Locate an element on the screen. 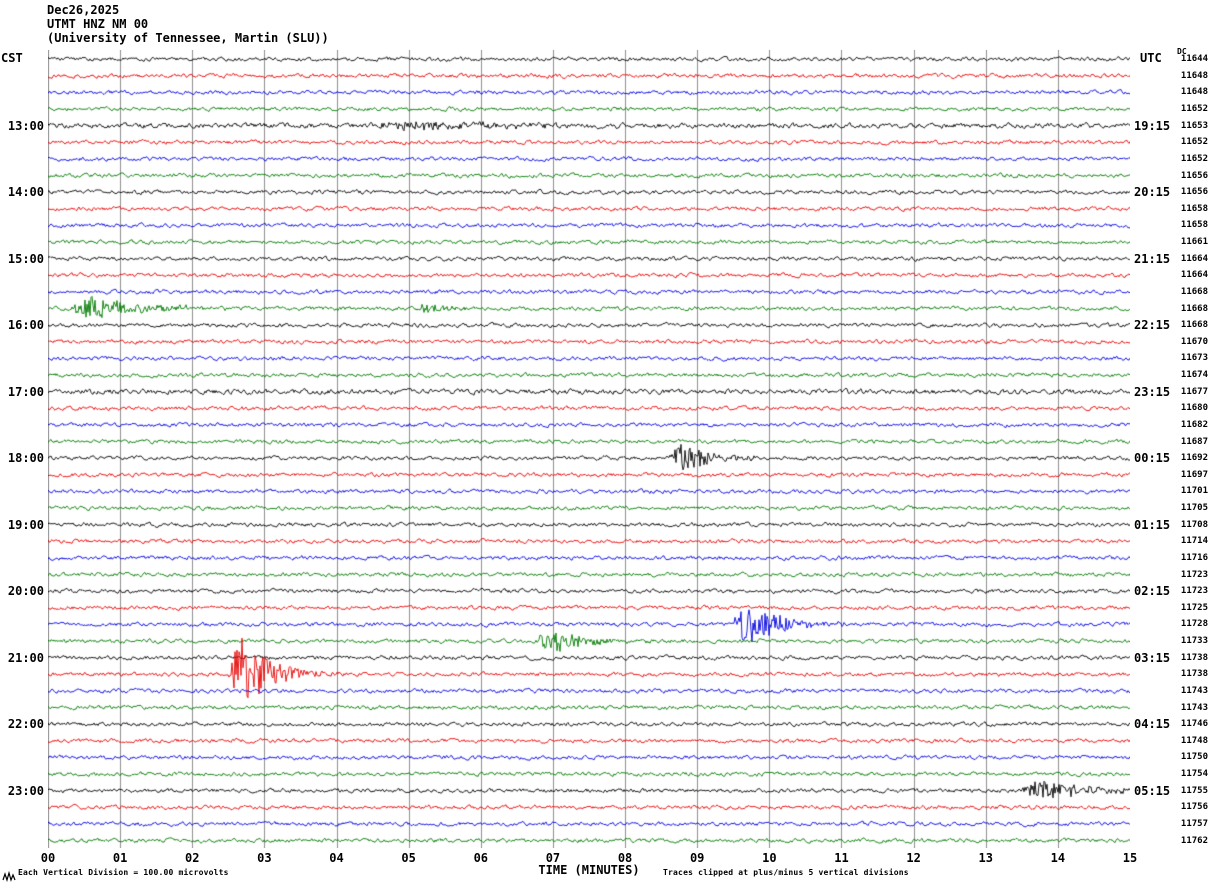  cst-hour-label: 15:00 is located at coordinates (25, 258).